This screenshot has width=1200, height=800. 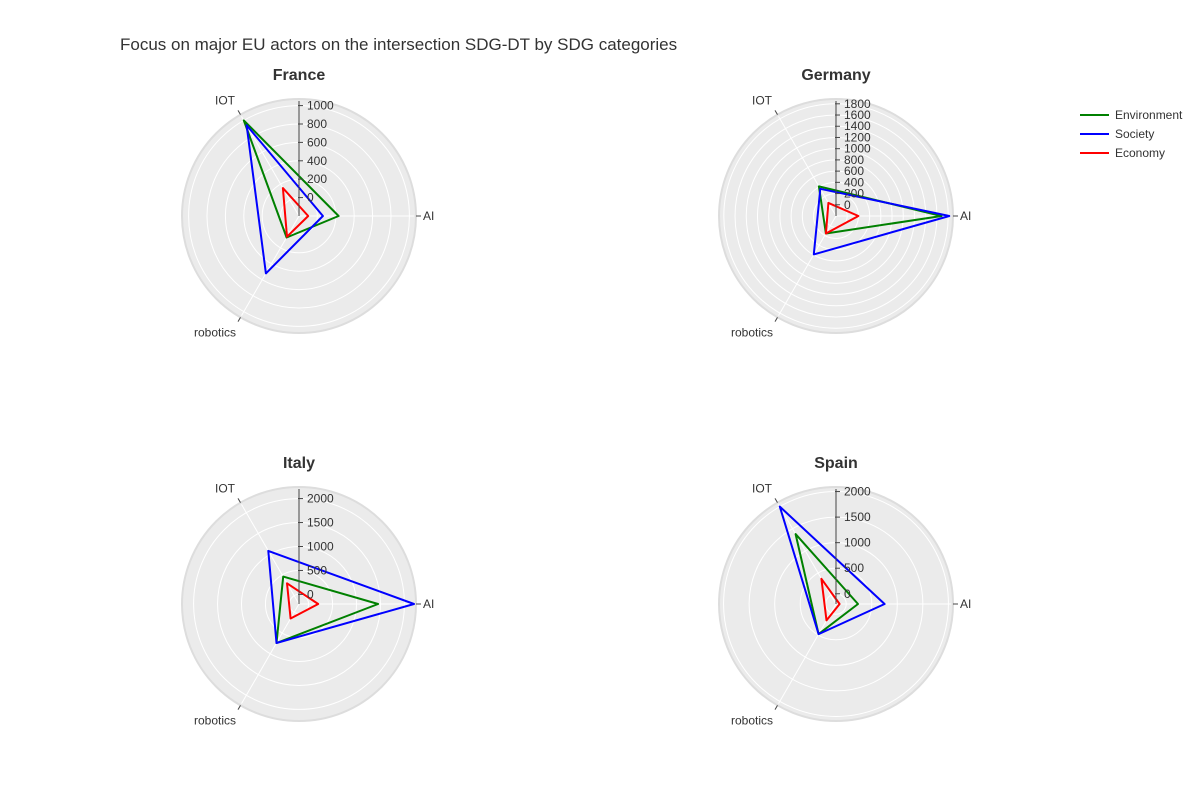 I want to click on legend-item-society: Society, so click(x=1117, y=134).